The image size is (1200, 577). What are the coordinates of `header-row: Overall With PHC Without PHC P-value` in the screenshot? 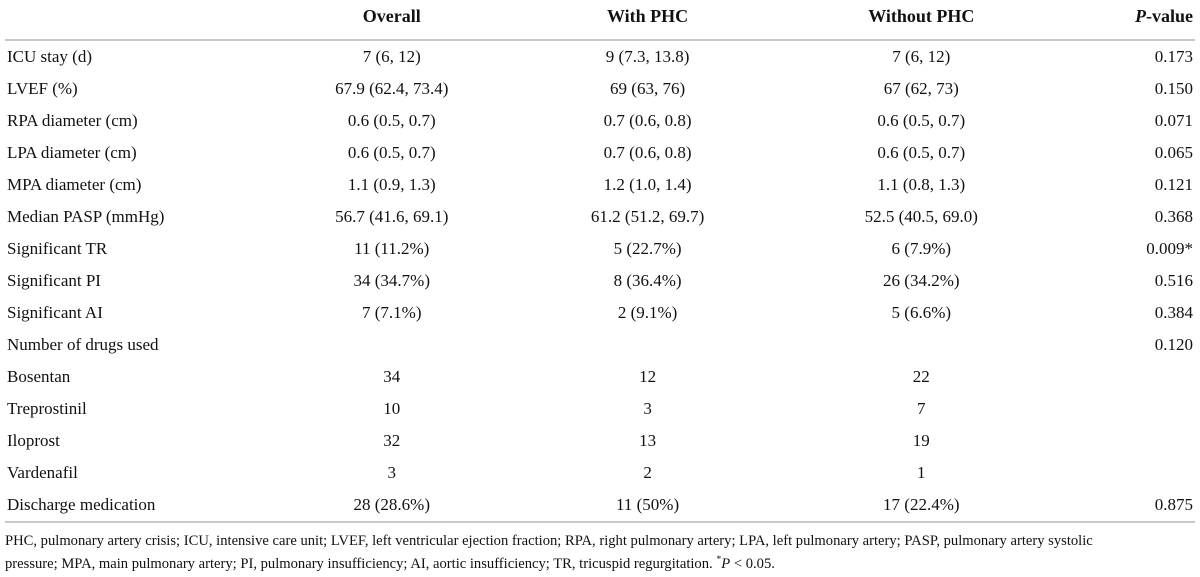 It's located at (600, 20).